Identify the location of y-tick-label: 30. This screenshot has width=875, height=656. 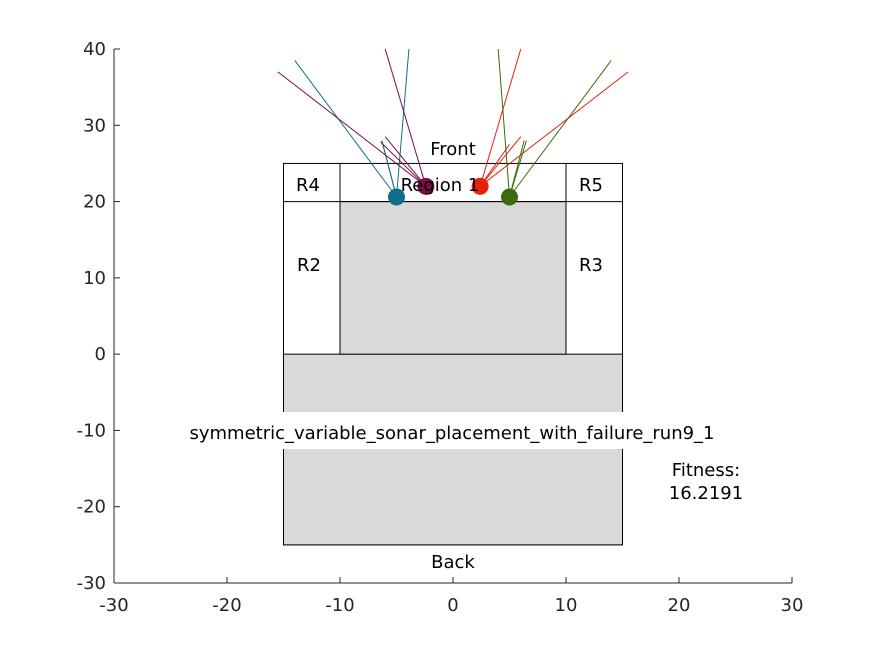
(94, 125).